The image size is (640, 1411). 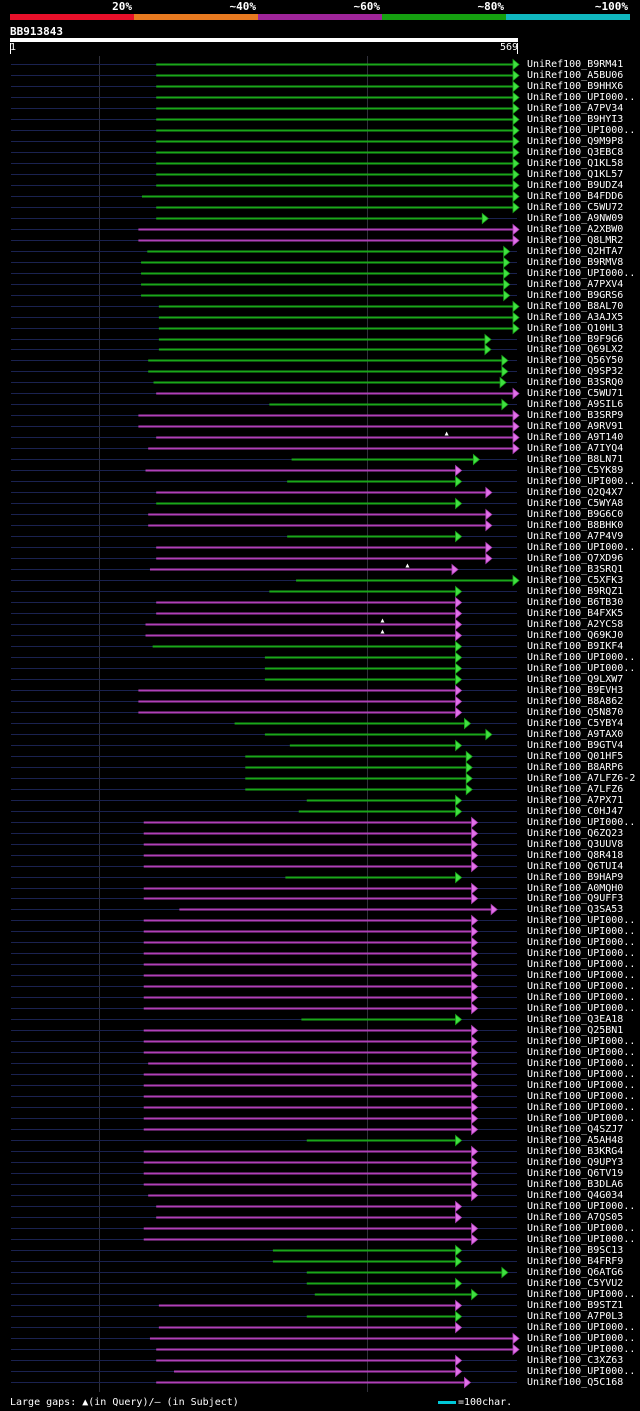 I want to click on hit-label: UniRef100_Q3UUV8, so click(x=575, y=844).